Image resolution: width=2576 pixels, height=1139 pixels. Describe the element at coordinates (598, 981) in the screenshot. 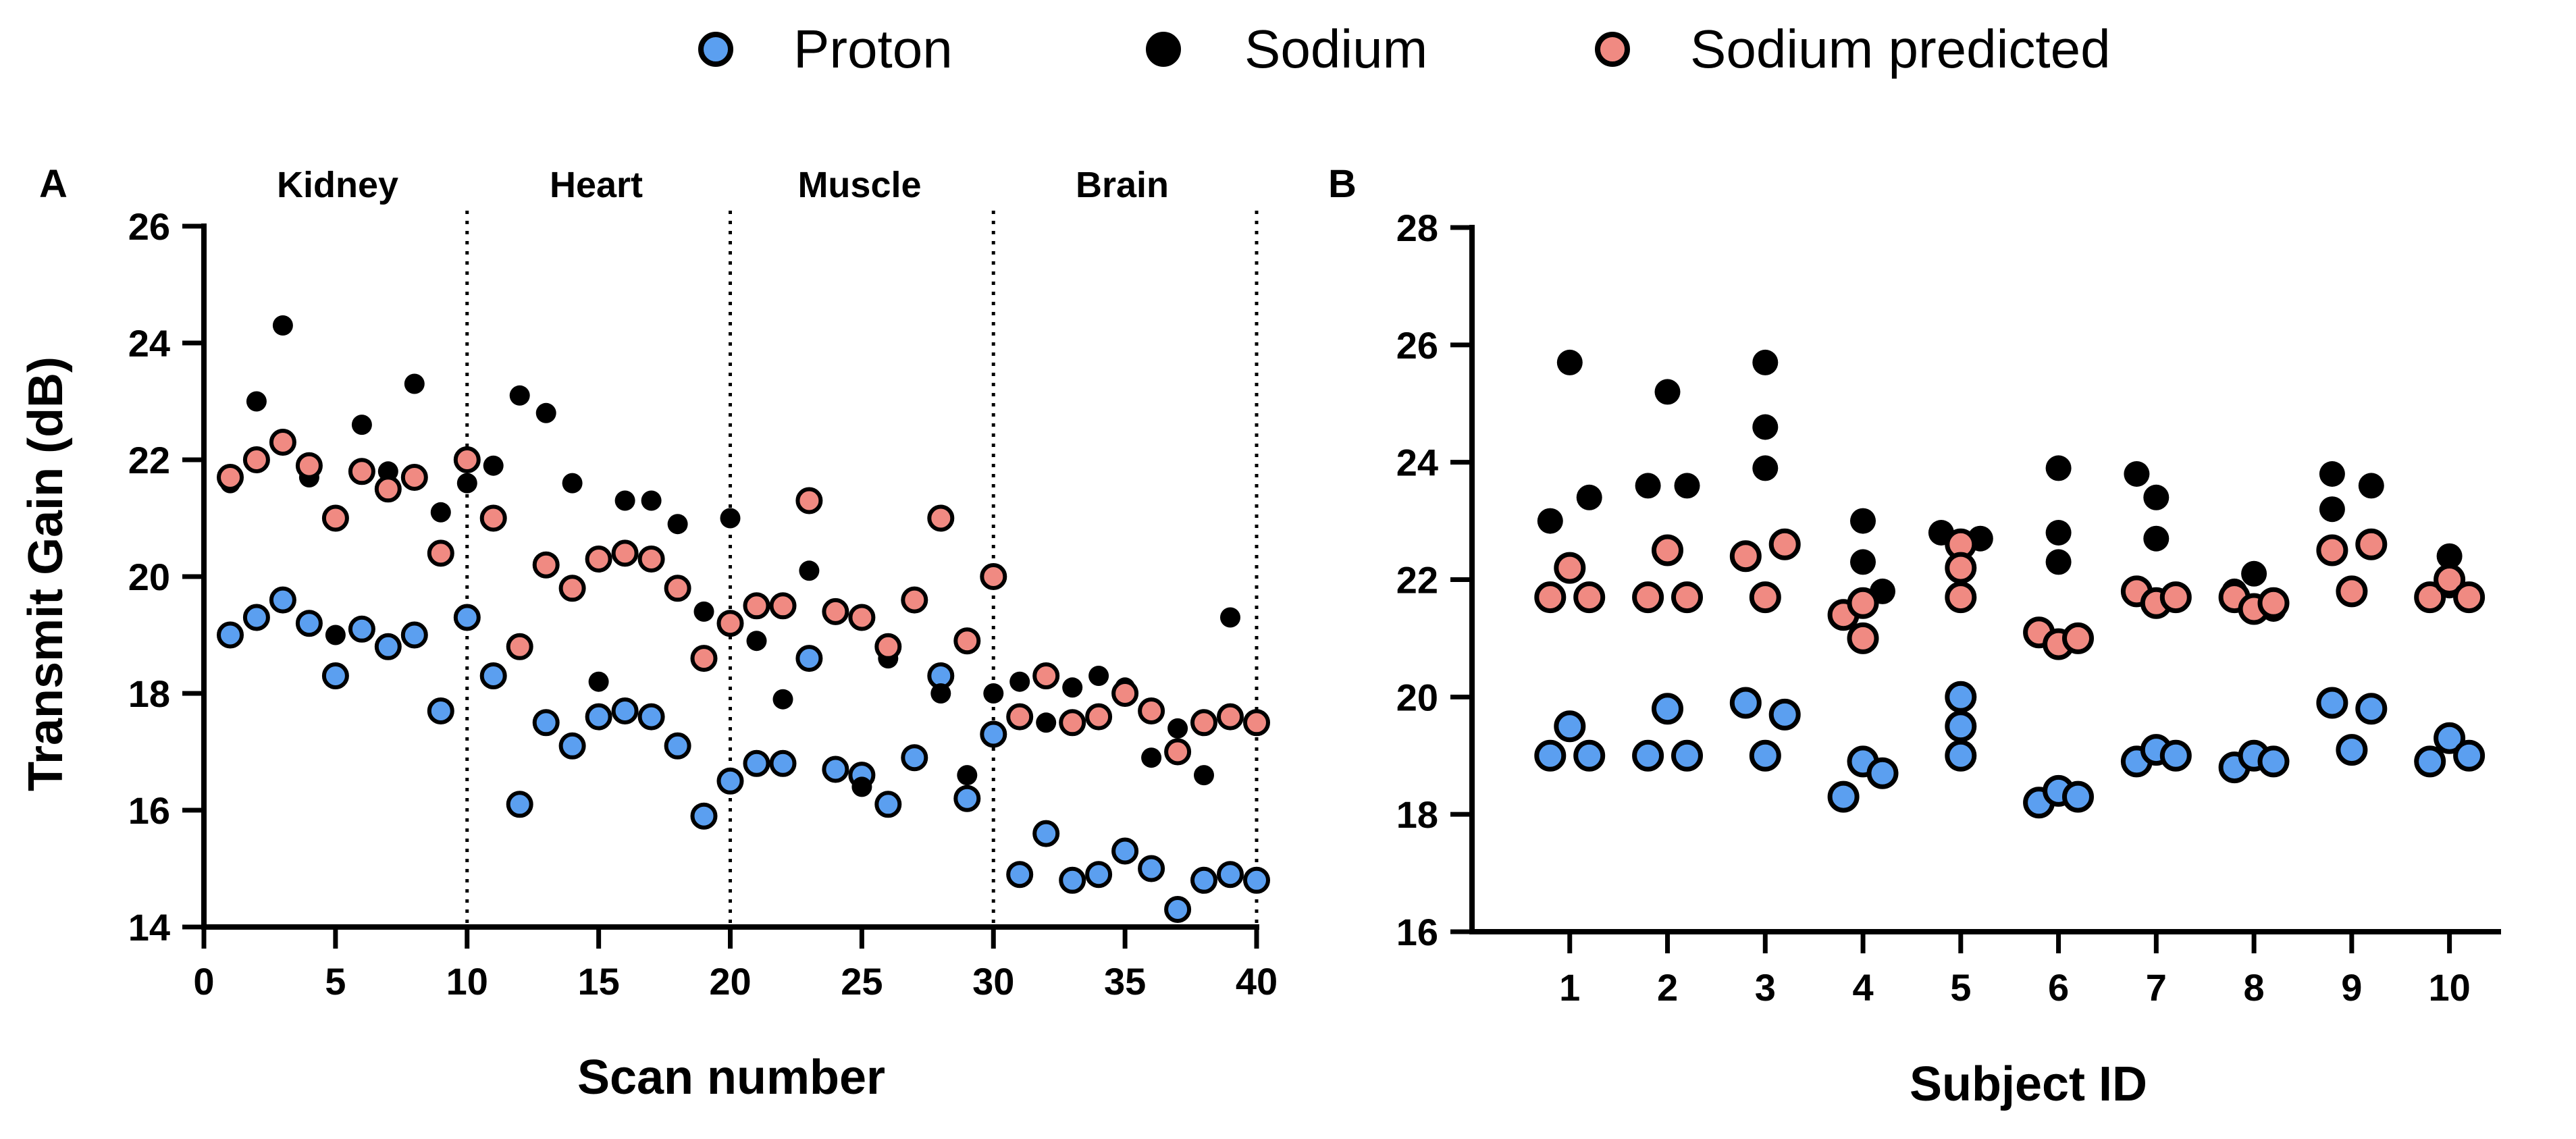

I see `panel-a-x-tick-label-15: 15` at that location.